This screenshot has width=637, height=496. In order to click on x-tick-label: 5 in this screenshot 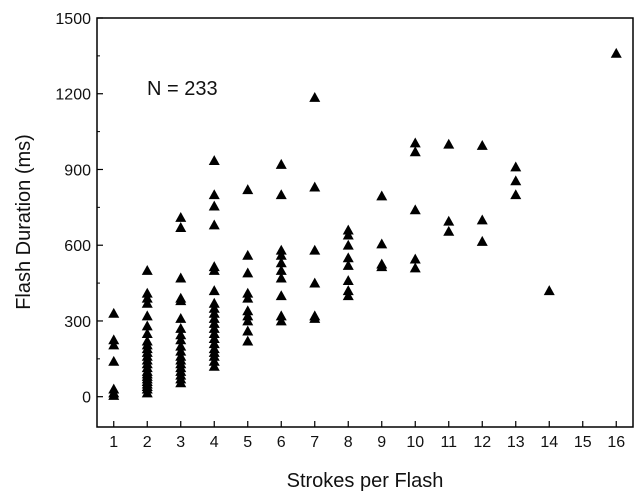, I will do `click(247, 442)`.